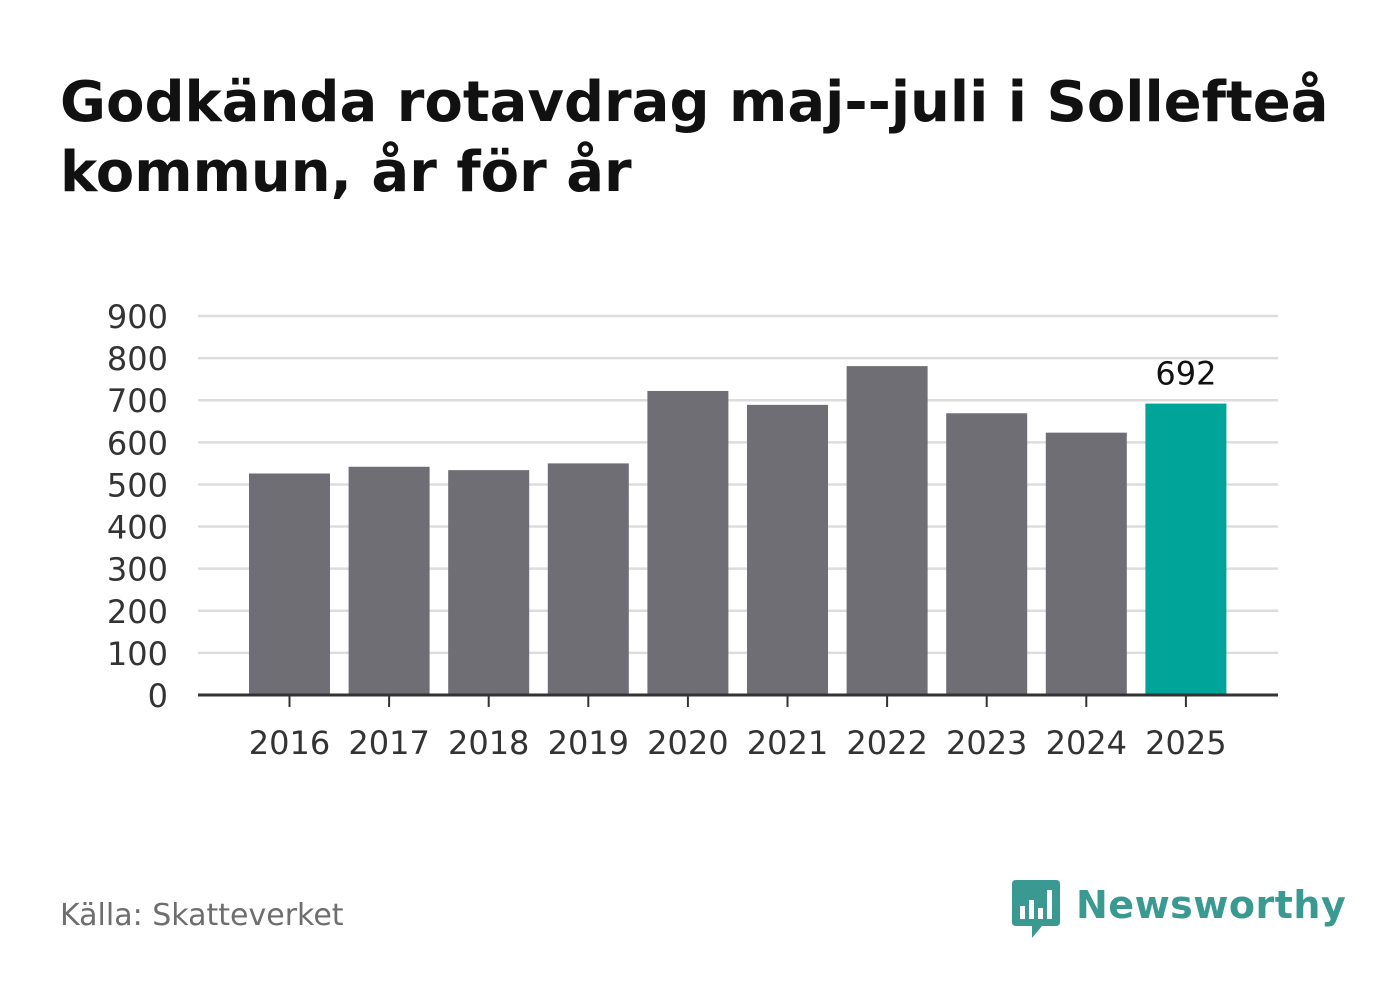 The width and height of the screenshot is (1382, 999). Describe the element at coordinates (1185, 743) in the screenshot. I see `x-tick-label: 2025` at that location.